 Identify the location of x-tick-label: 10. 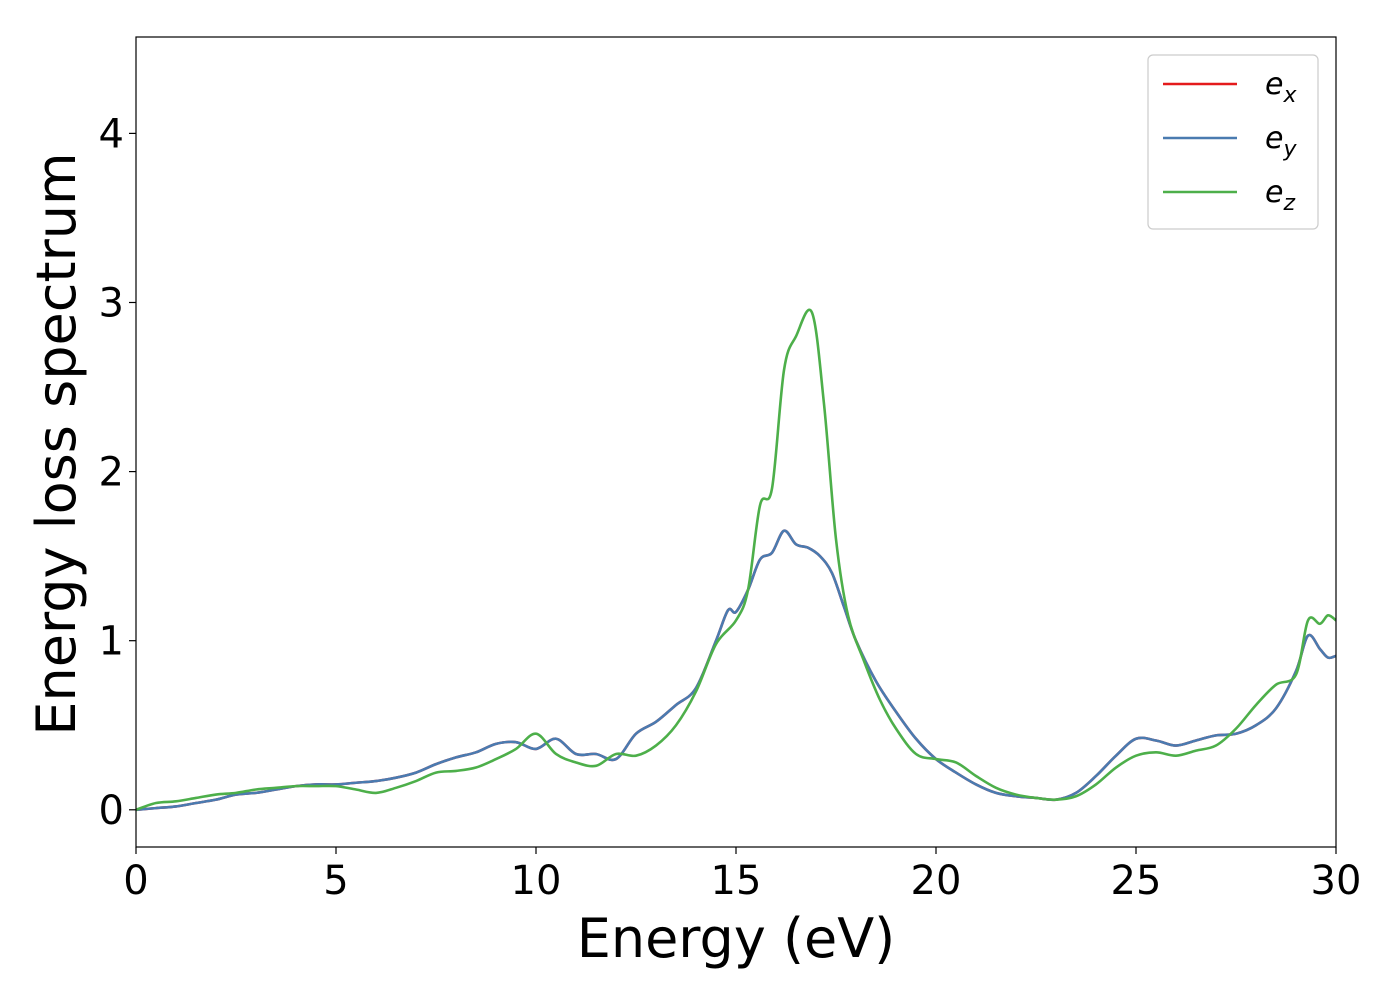
(536, 881).